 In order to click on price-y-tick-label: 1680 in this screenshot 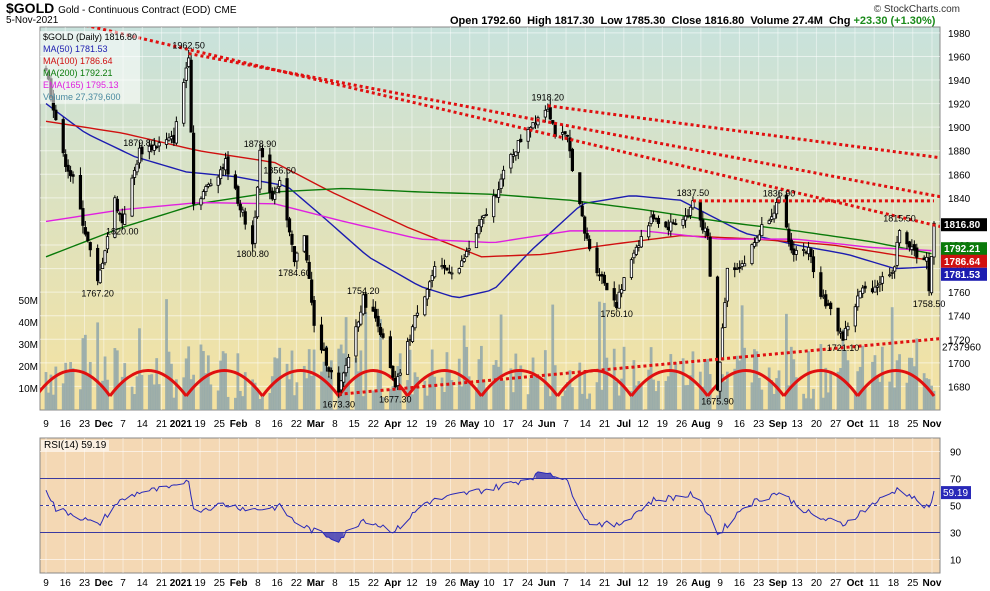, I will do `click(959, 387)`.